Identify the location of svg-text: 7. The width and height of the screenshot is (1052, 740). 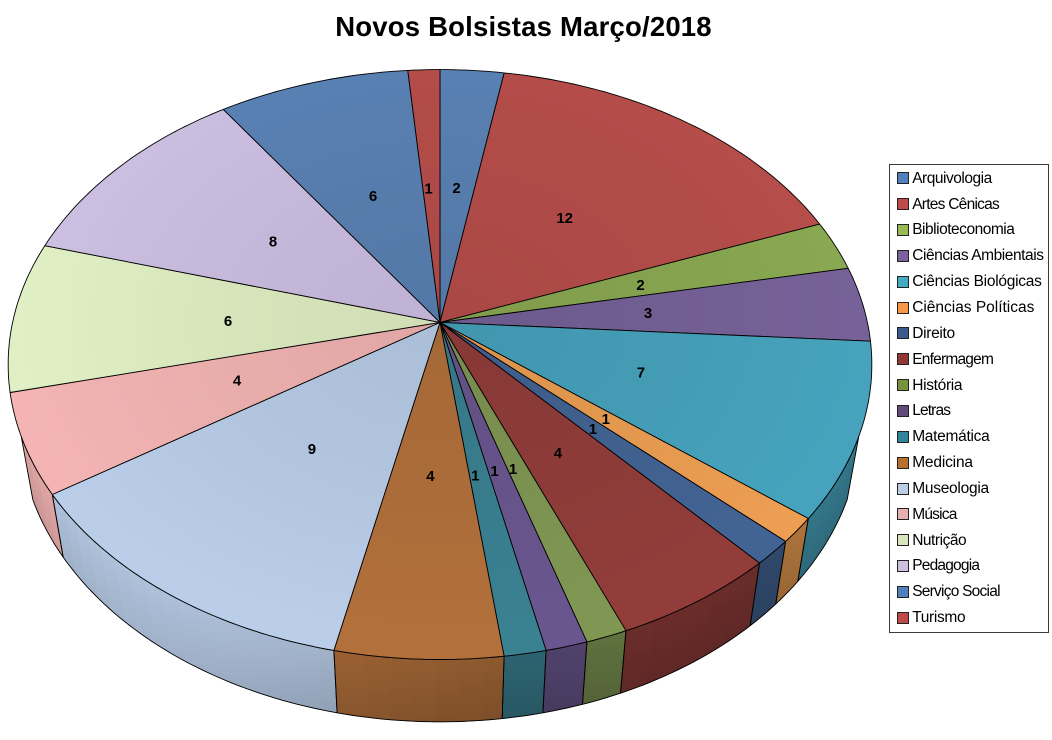
(641, 372).